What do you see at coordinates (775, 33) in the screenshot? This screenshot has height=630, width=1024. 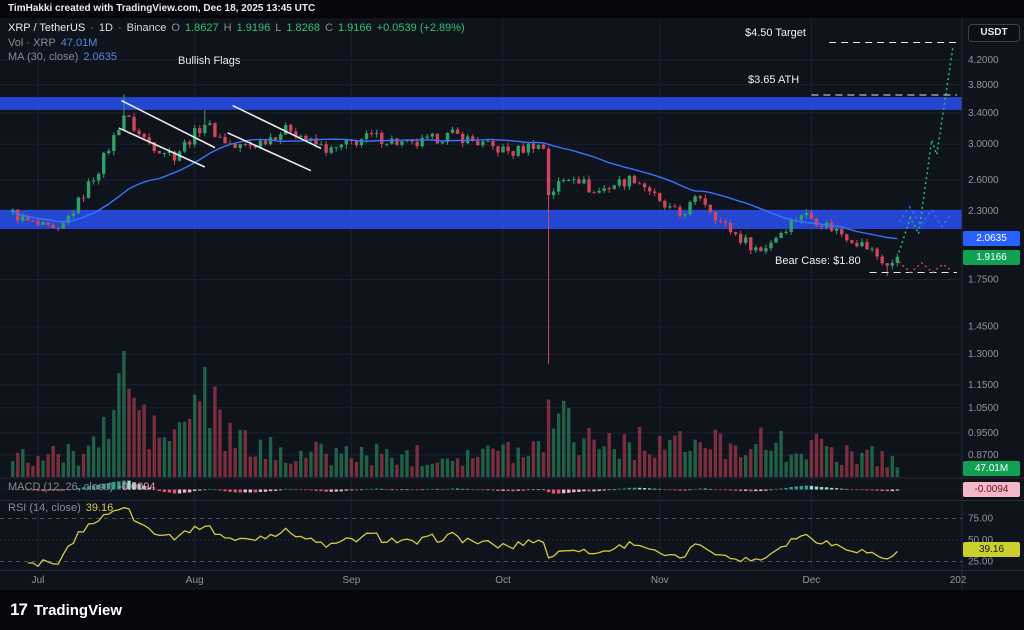 I see `target-level-label: $4.50 Target` at bounding box center [775, 33].